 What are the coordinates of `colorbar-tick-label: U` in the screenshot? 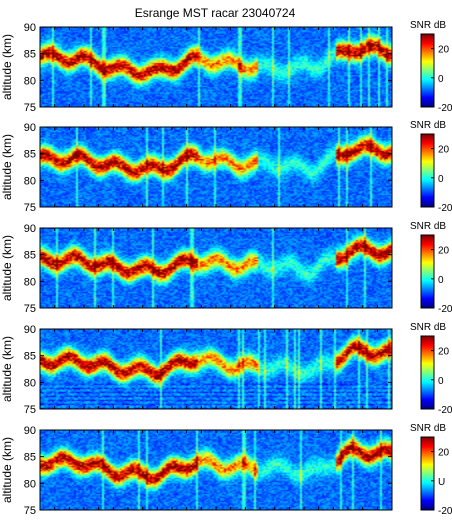 It's located at (441, 482).